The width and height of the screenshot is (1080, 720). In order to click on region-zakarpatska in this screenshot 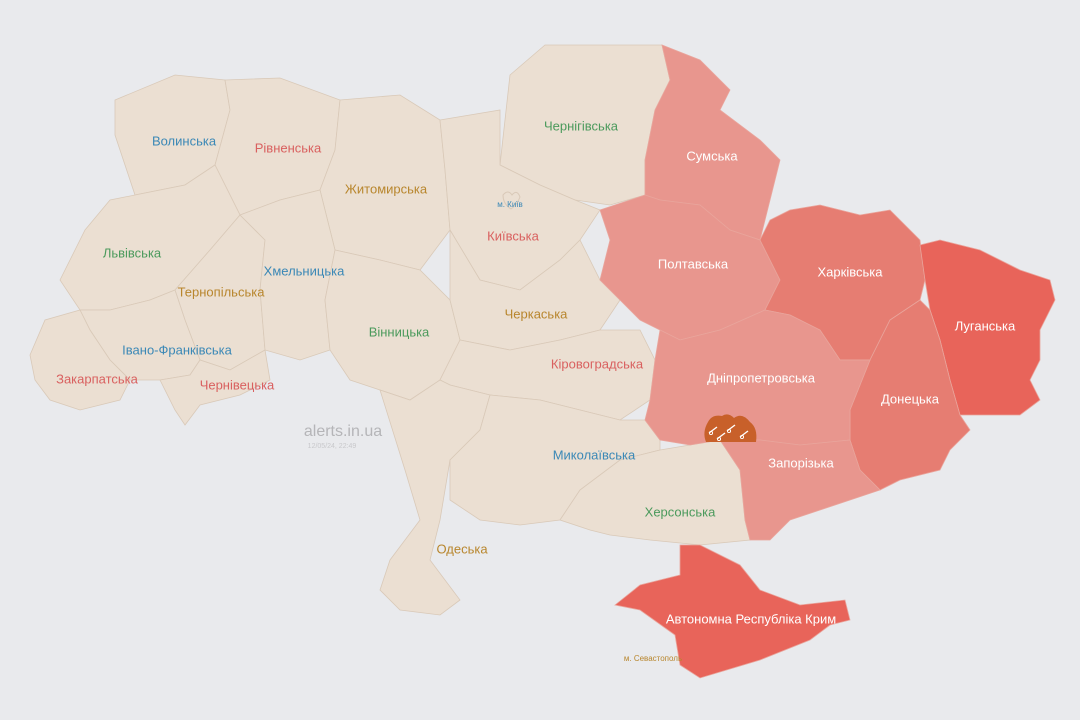, I will do `click(80, 360)`.